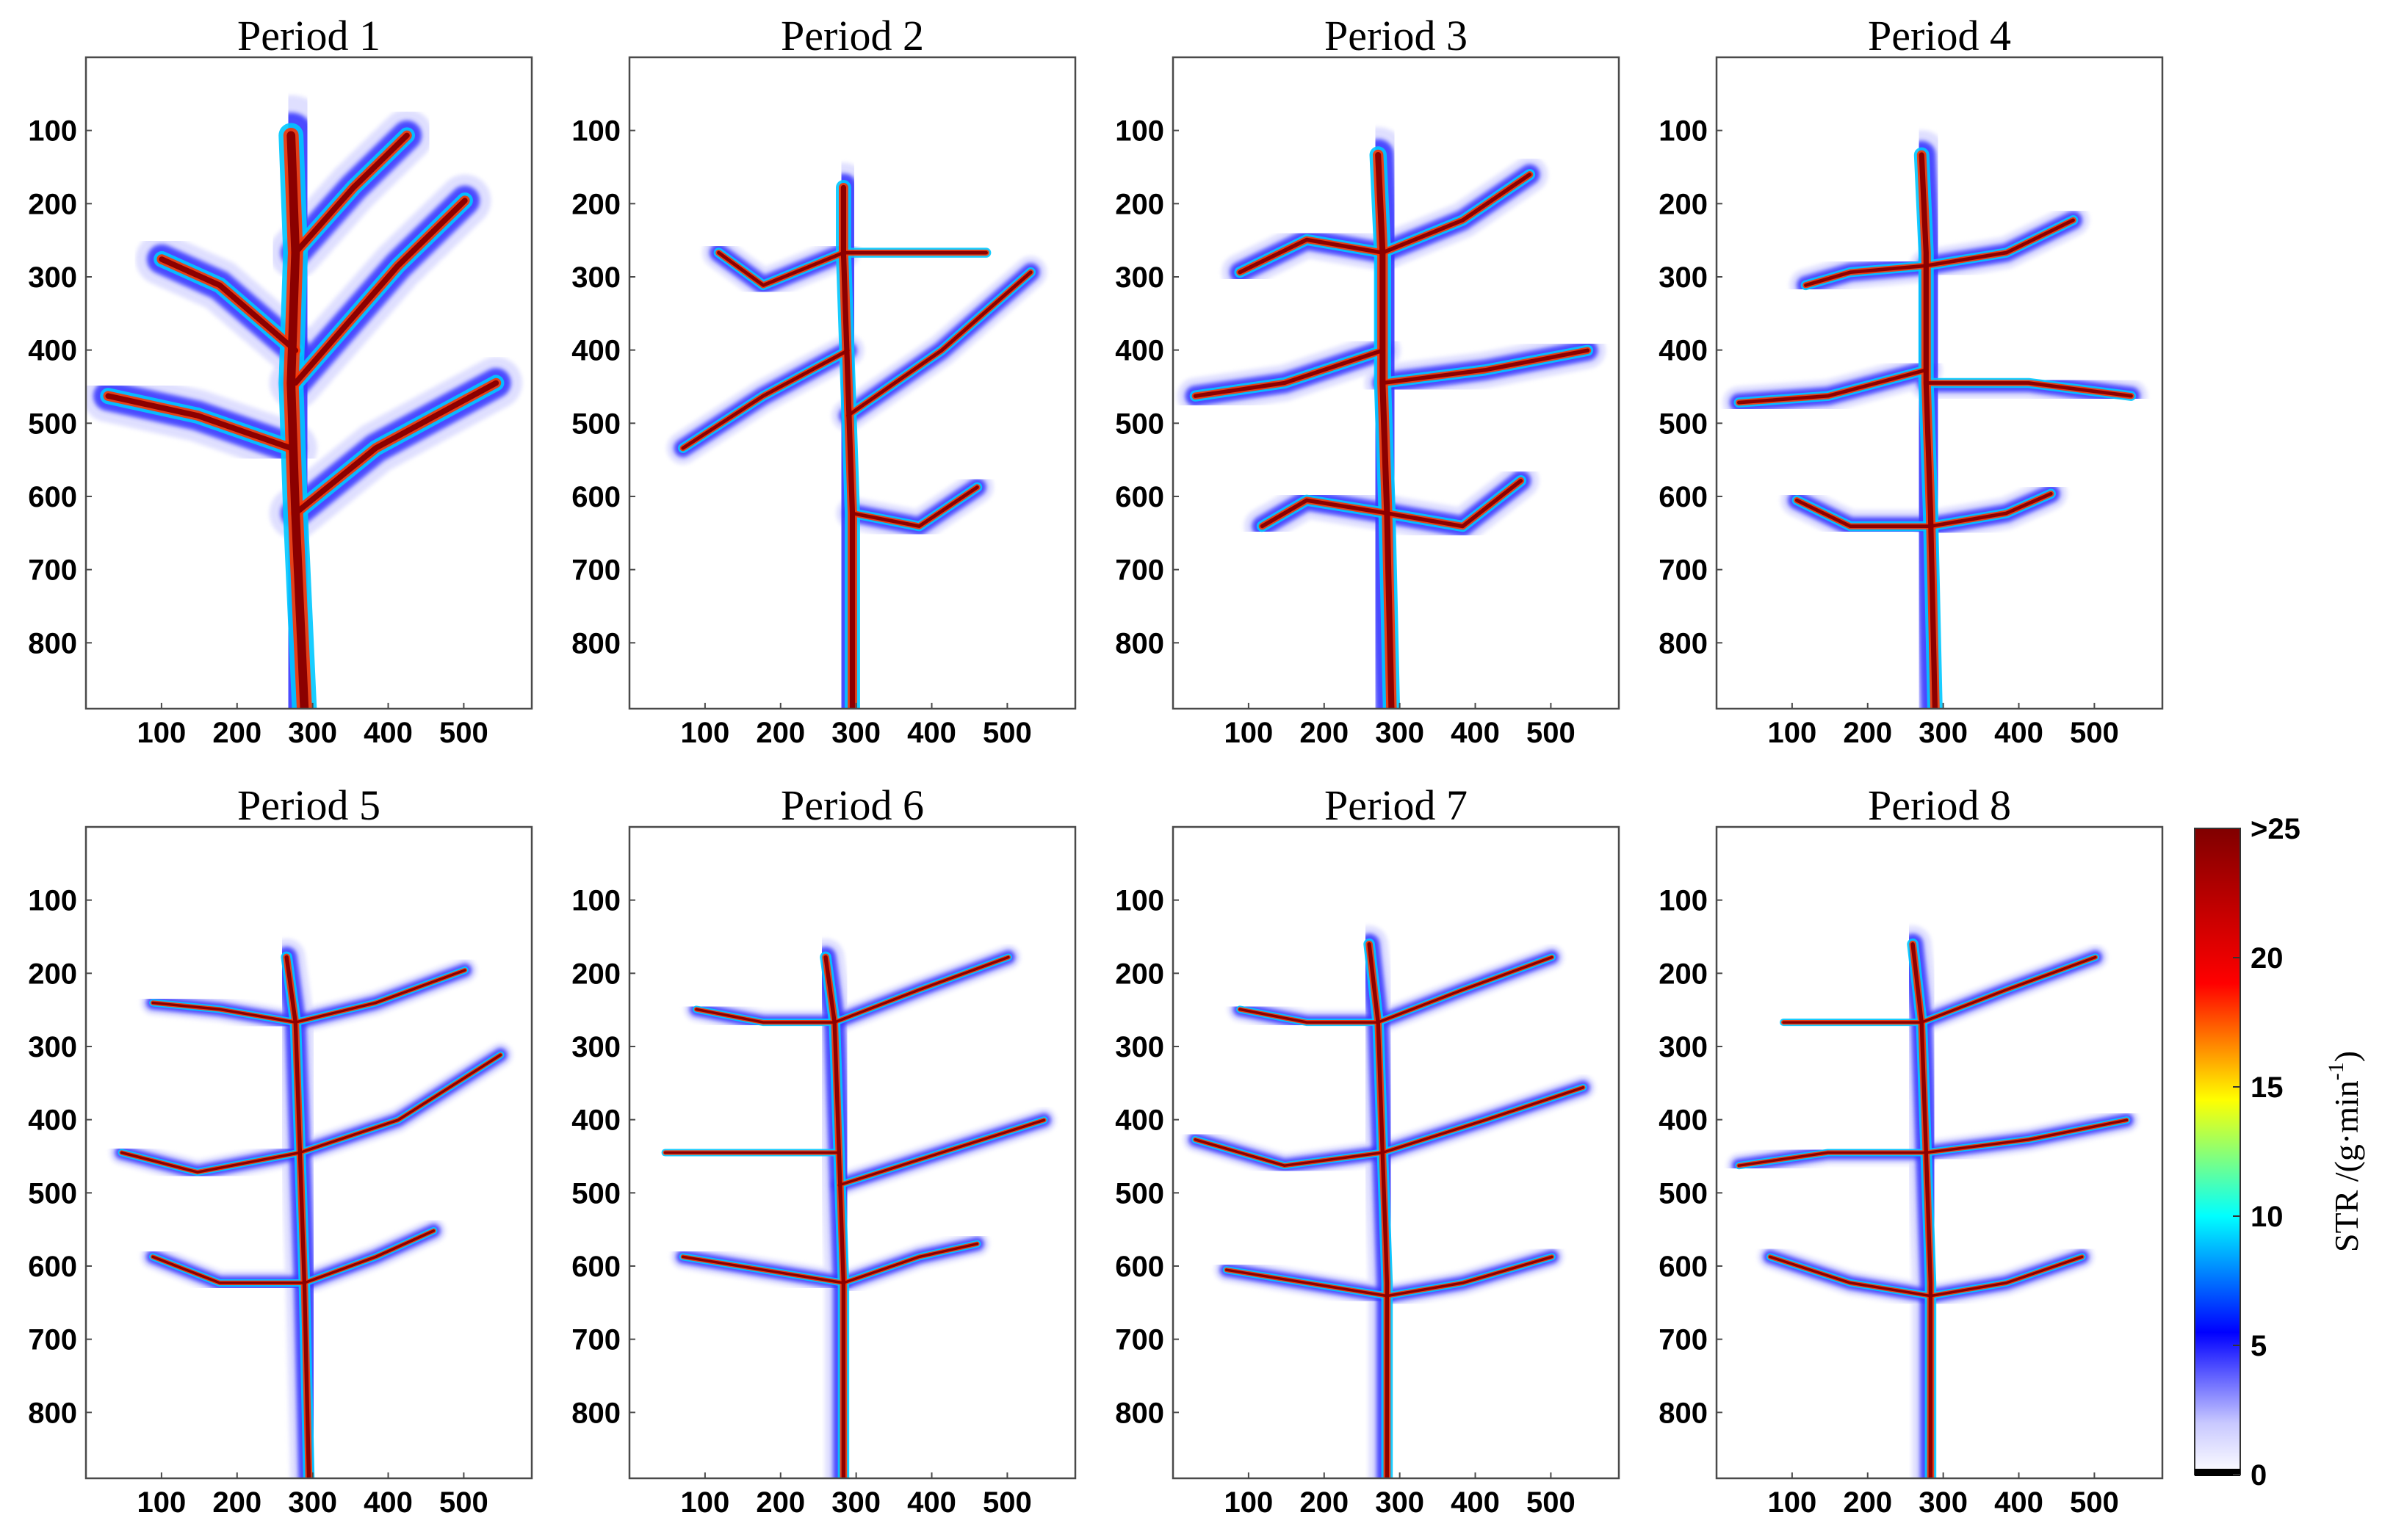 This screenshot has height=1540, width=2382. Describe the element at coordinates (1939, 35) in the screenshot. I see `panel-title: Period 4` at that location.